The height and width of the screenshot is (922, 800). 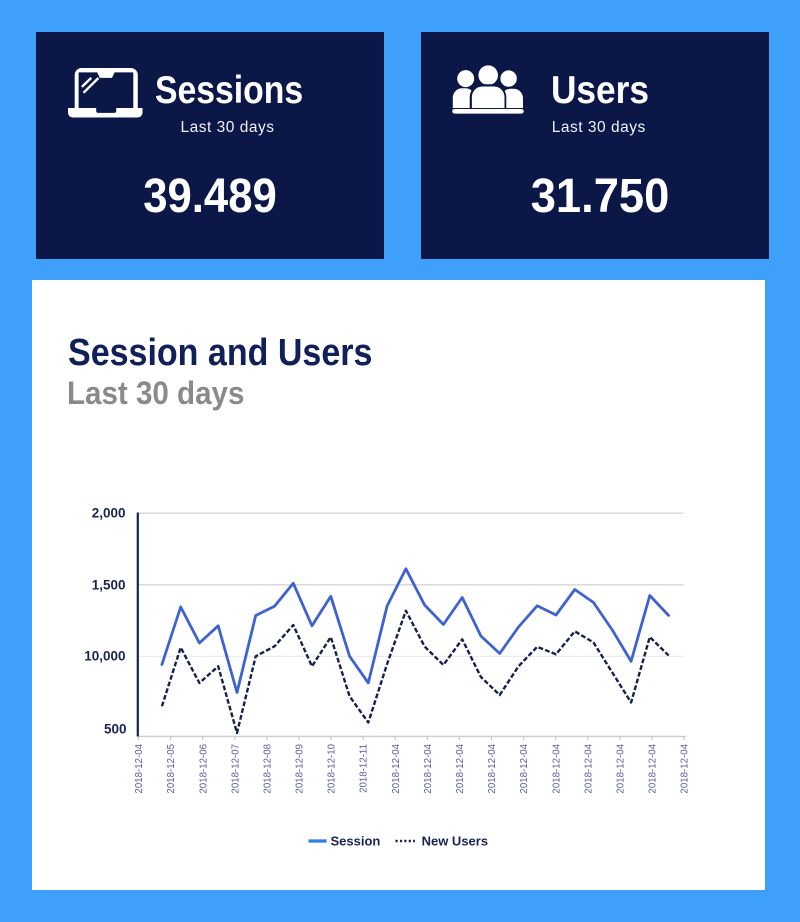 I want to click on svg-text: 2018-12-05, so click(x=171, y=769).